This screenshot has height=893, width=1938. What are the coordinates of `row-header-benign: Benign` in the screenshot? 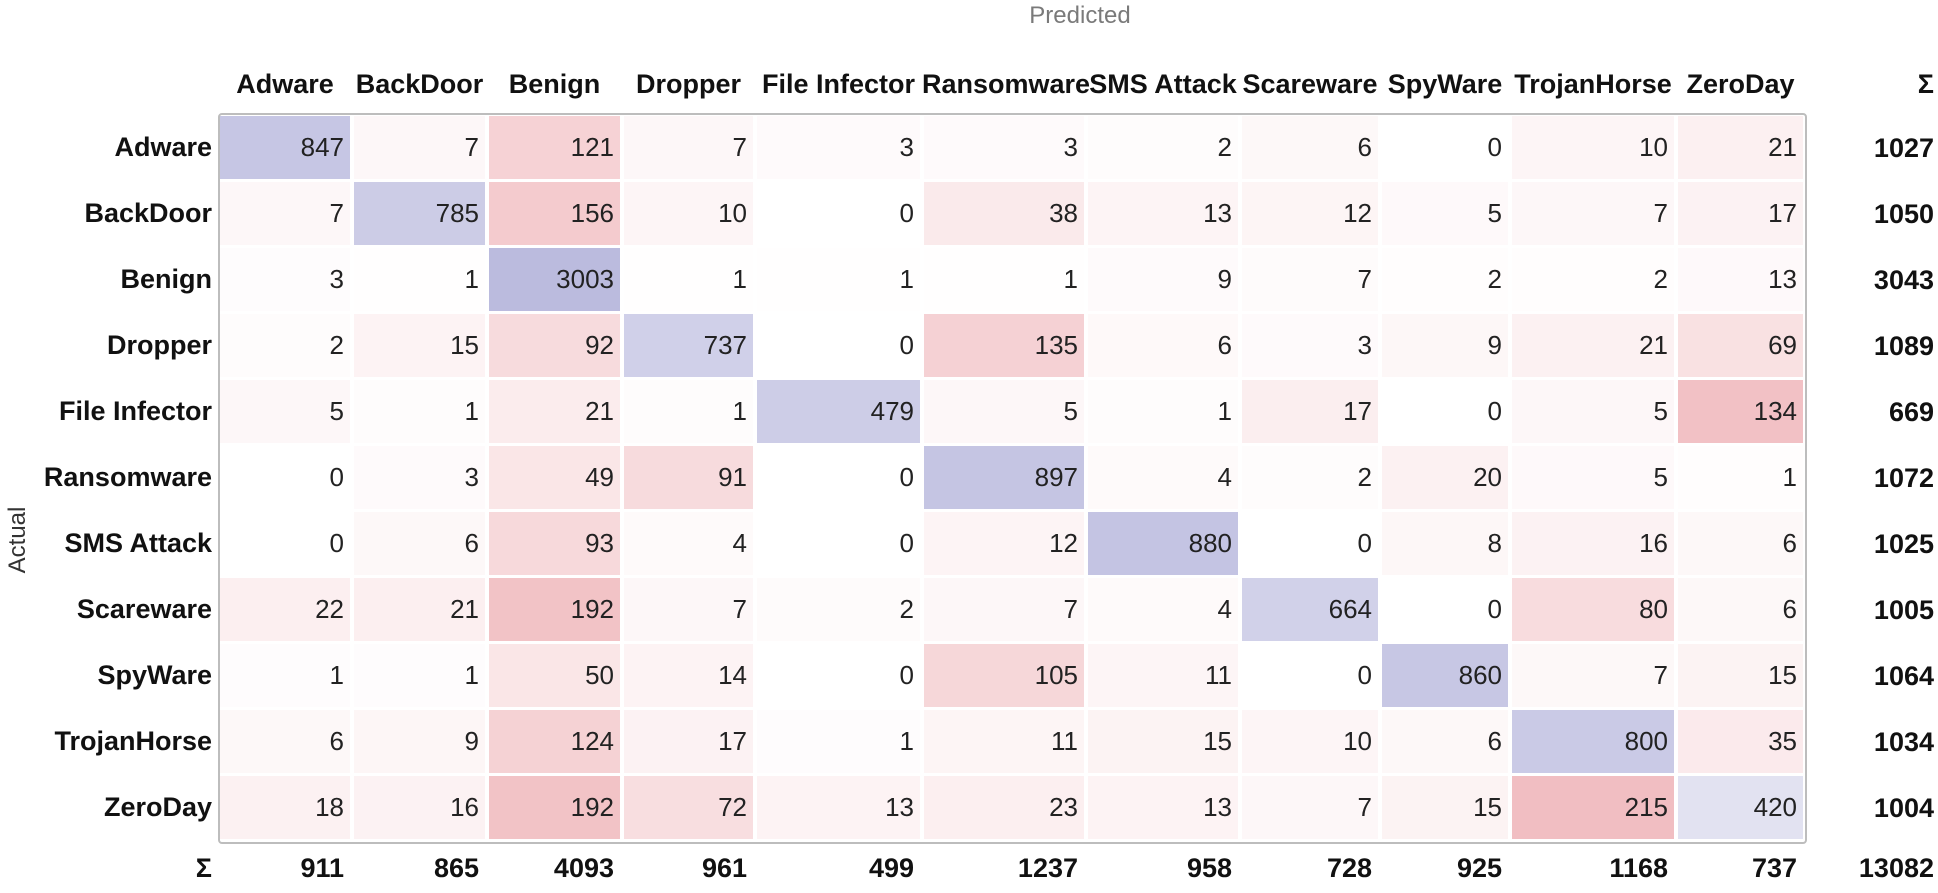 It's located at (166, 279).